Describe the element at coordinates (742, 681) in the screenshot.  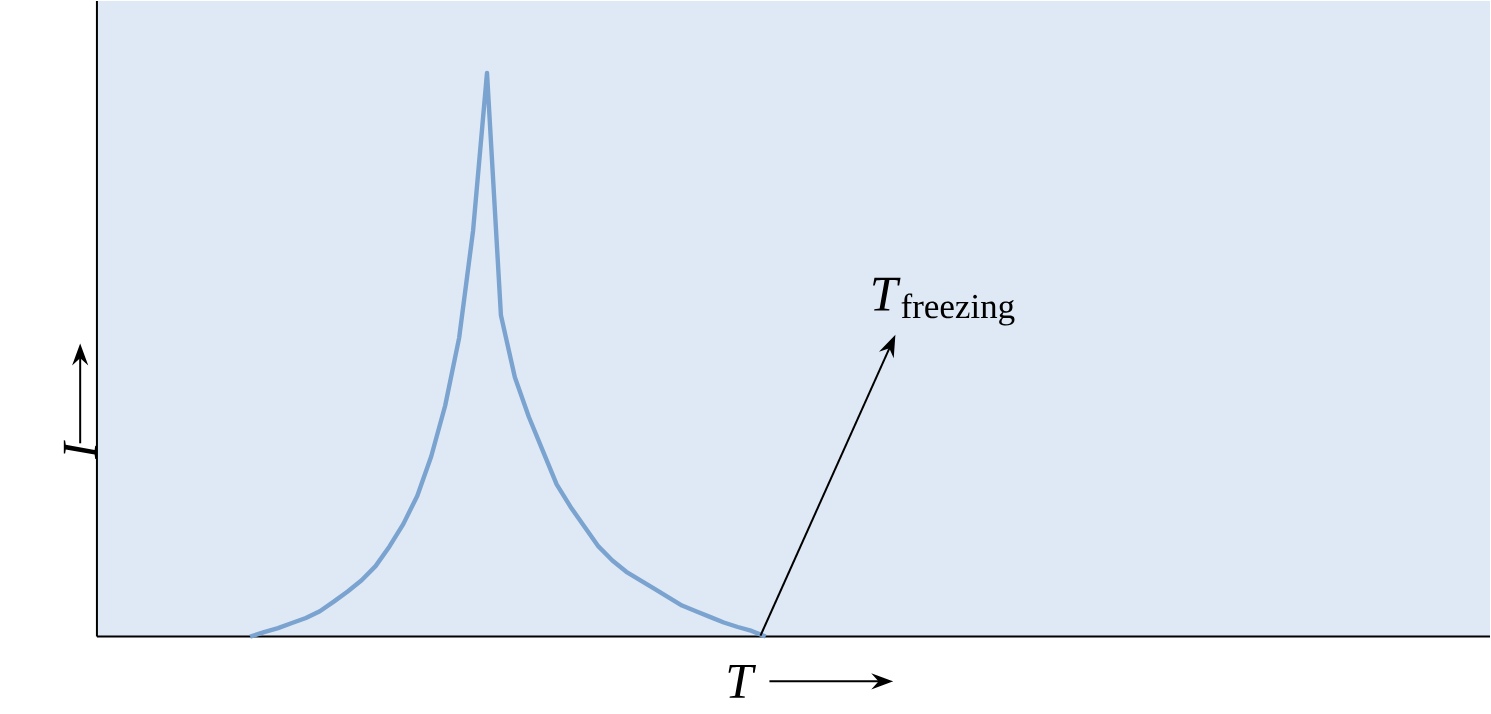
I see `x-axis-title: T` at that location.